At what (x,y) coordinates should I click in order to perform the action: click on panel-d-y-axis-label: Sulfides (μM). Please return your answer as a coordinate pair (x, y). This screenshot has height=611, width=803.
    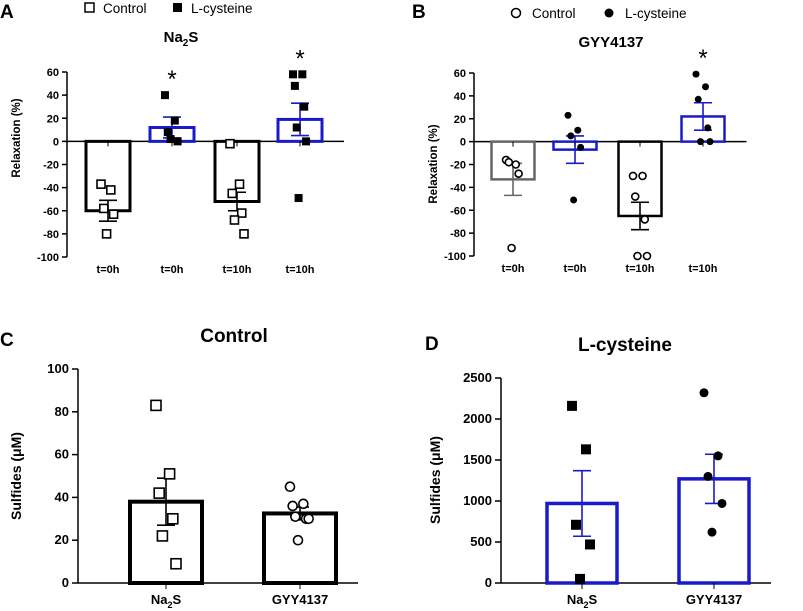
    Looking at the image, I should click on (435, 480).